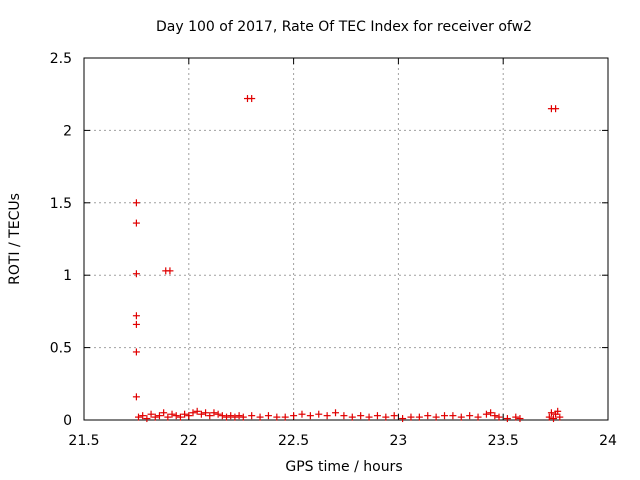 This screenshot has height=480, width=640. I want to click on y-tick-label: 2.5, so click(61, 59).